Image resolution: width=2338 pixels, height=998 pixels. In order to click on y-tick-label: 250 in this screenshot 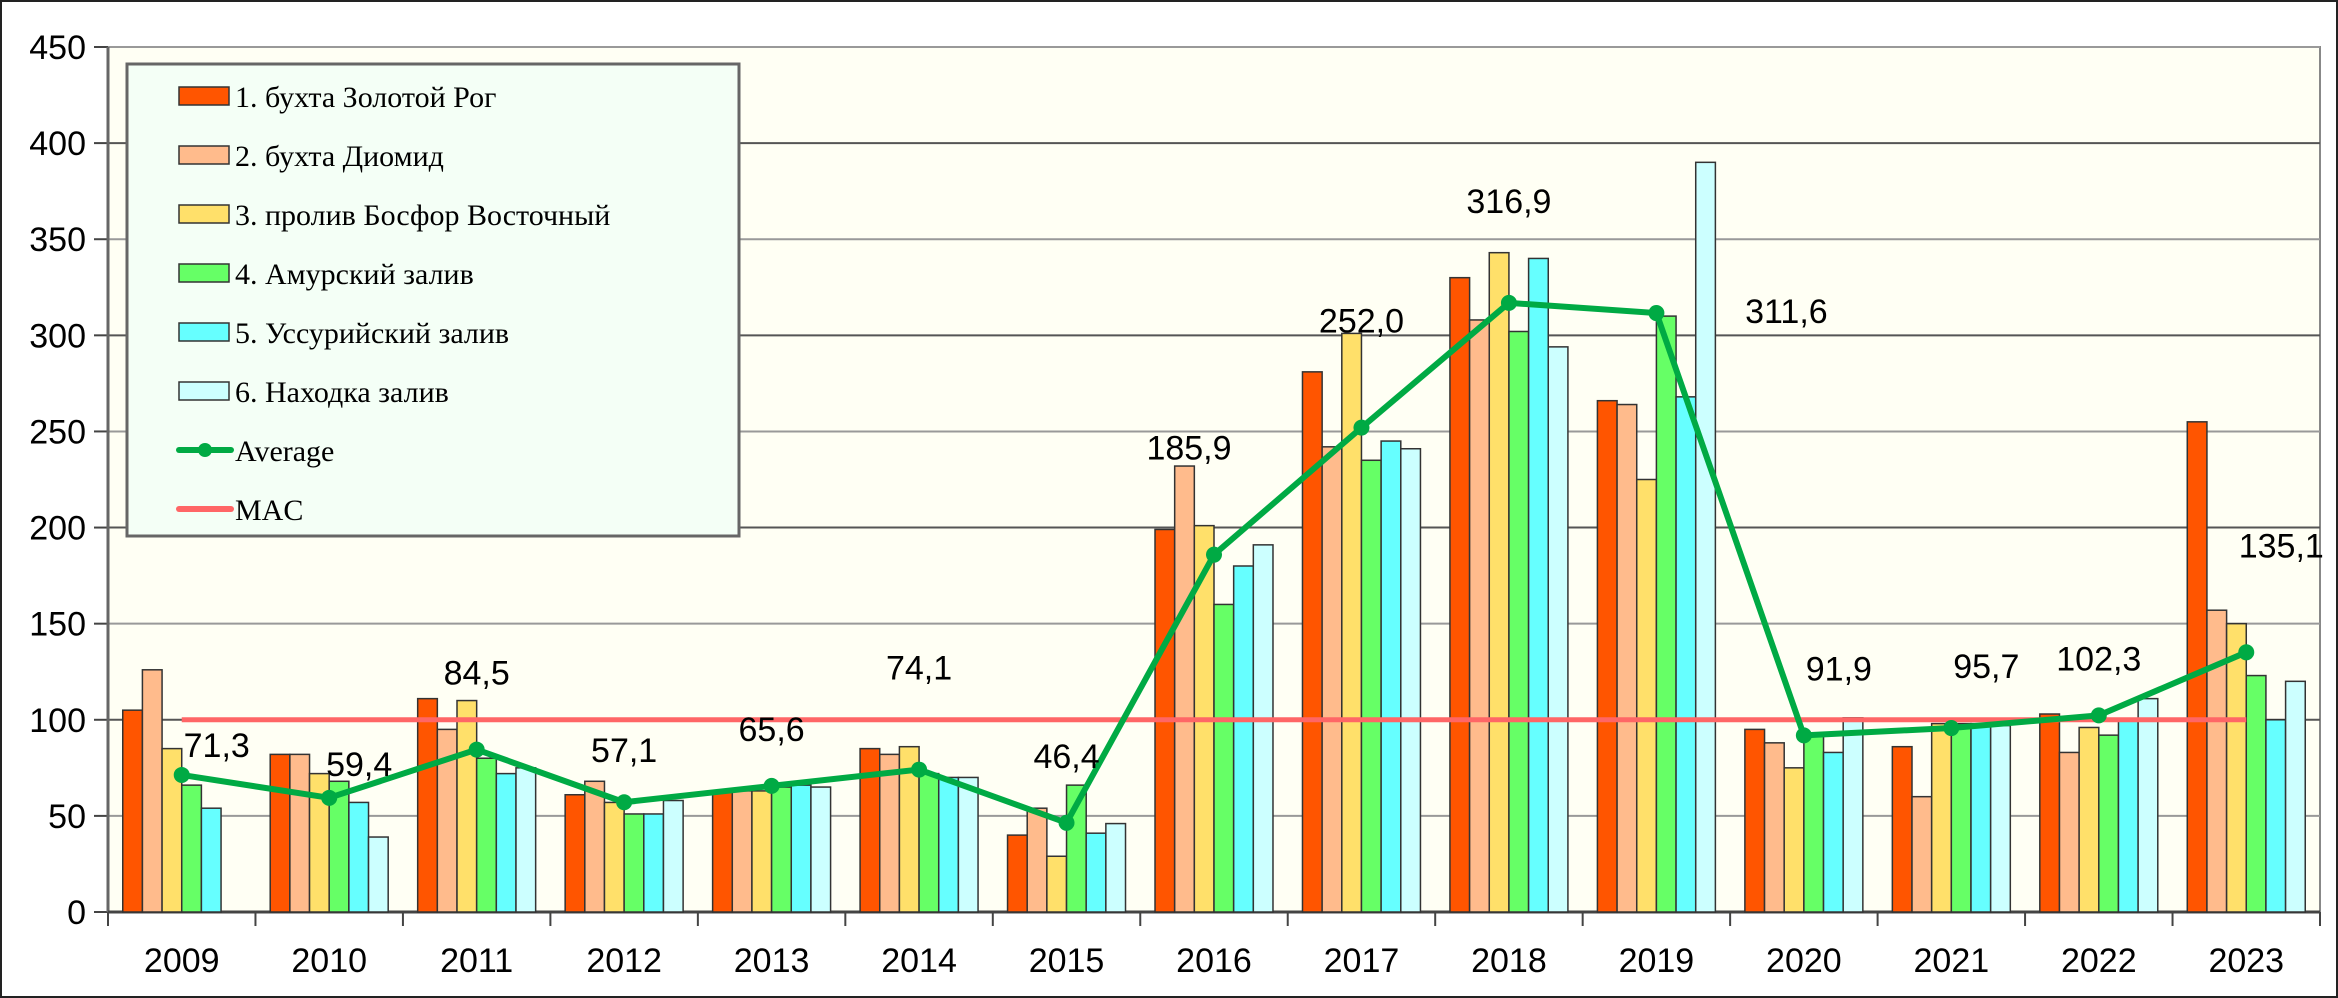, I will do `click(57, 432)`.